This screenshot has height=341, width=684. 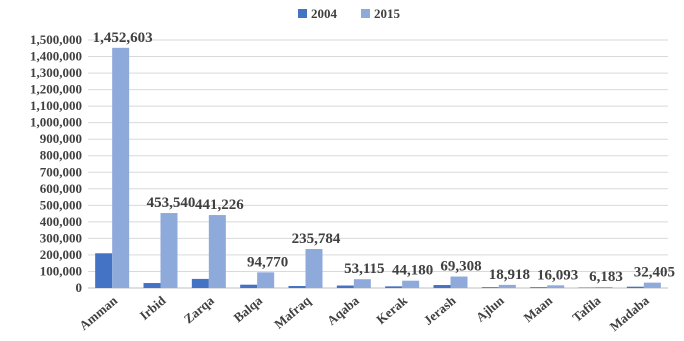 I want to click on y-tick-label: 100,000, so click(x=61, y=270).